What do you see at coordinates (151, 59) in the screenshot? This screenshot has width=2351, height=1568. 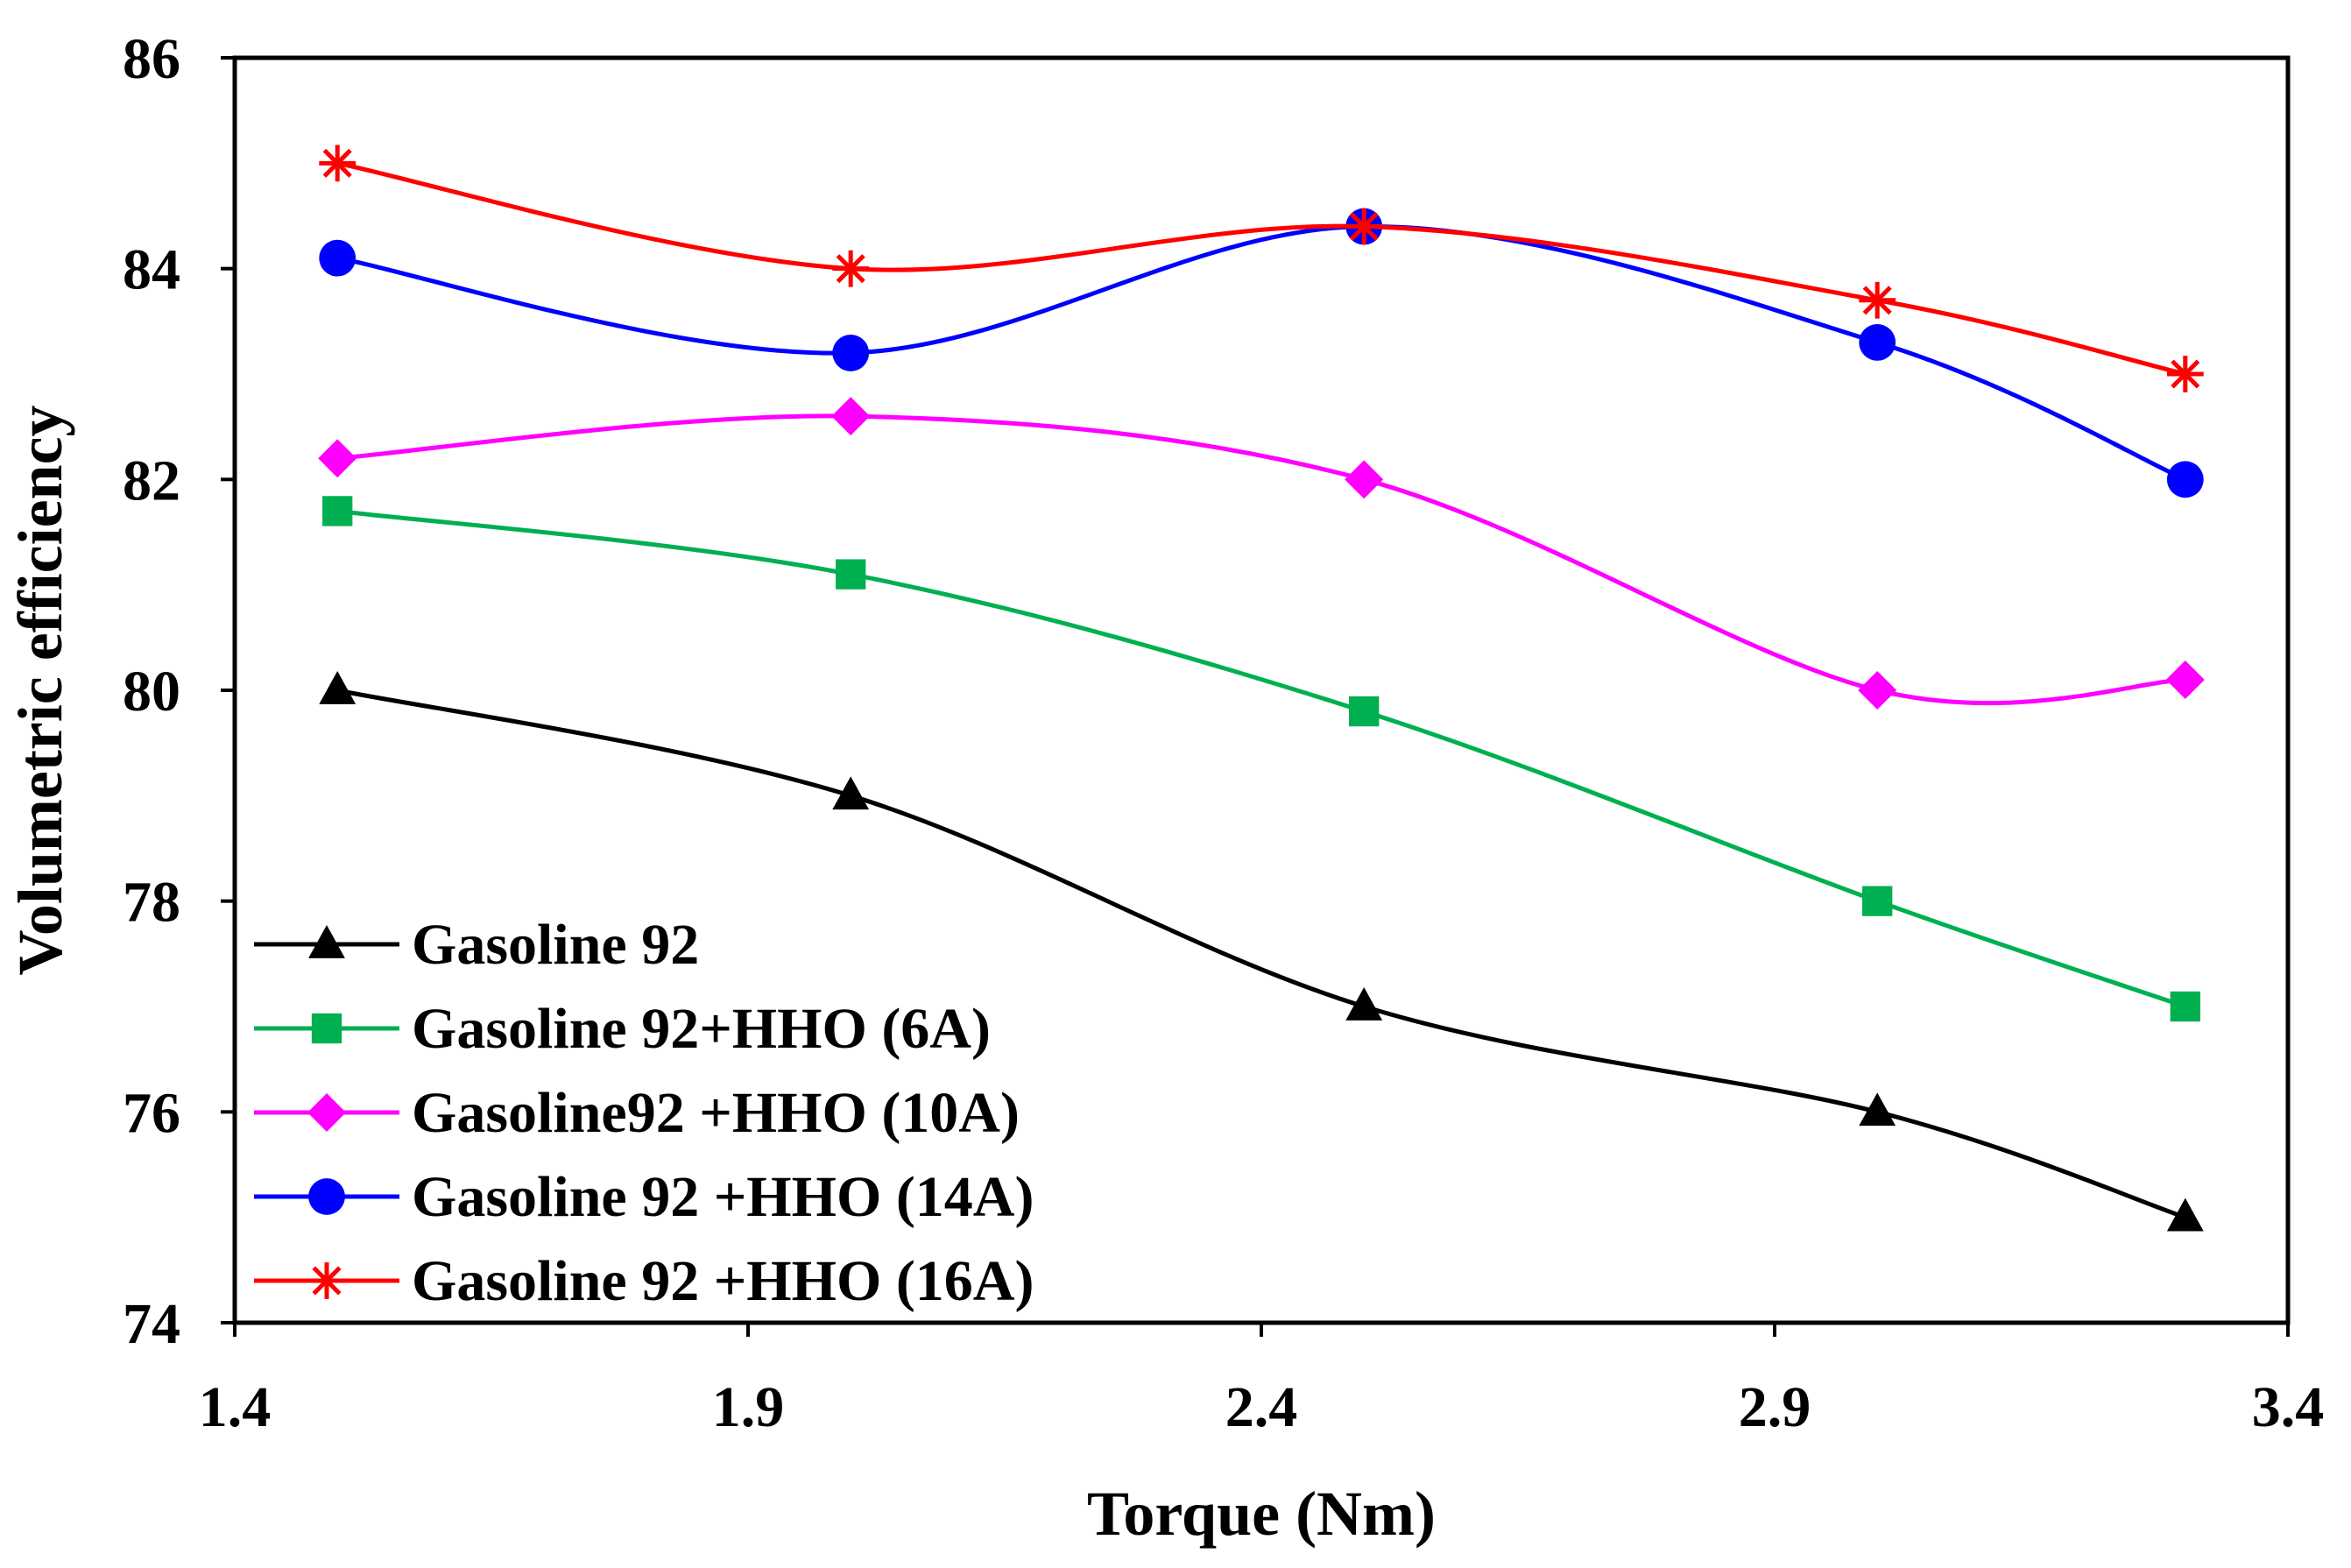 I see `y-tick-label: 86` at bounding box center [151, 59].